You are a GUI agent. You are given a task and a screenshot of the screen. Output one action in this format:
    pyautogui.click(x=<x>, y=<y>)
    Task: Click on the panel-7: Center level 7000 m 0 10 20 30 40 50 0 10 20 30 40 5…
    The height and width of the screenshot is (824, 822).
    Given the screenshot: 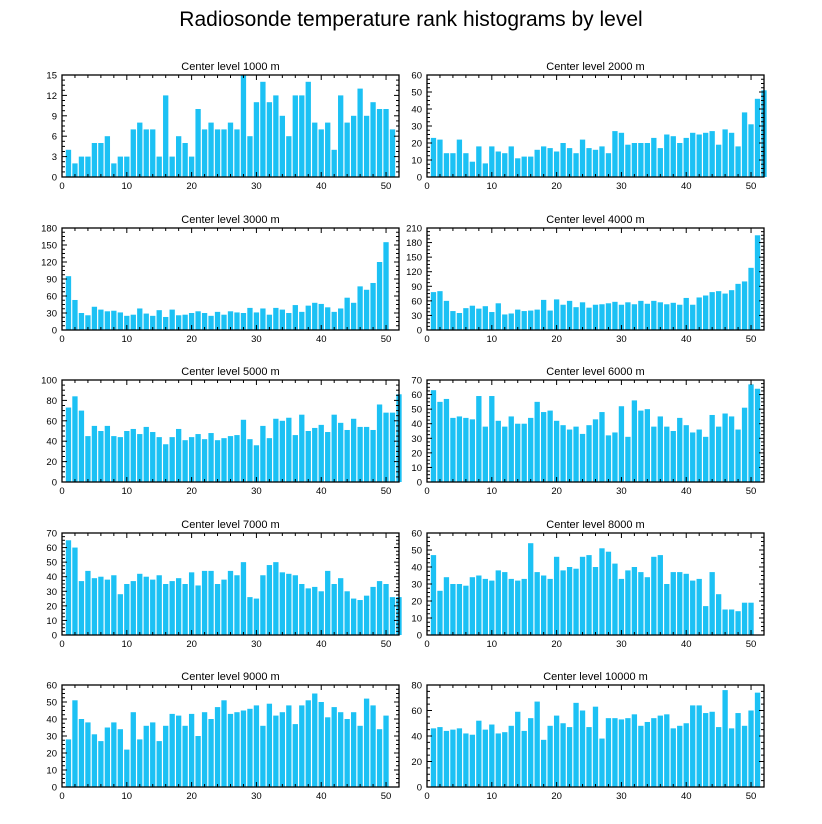 What is the action you would take?
    pyautogui.click(x=224, y=584)
    